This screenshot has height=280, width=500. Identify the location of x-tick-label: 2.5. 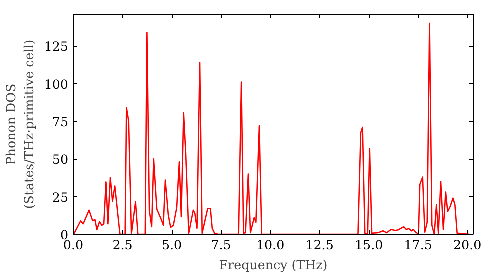
(122, 245).